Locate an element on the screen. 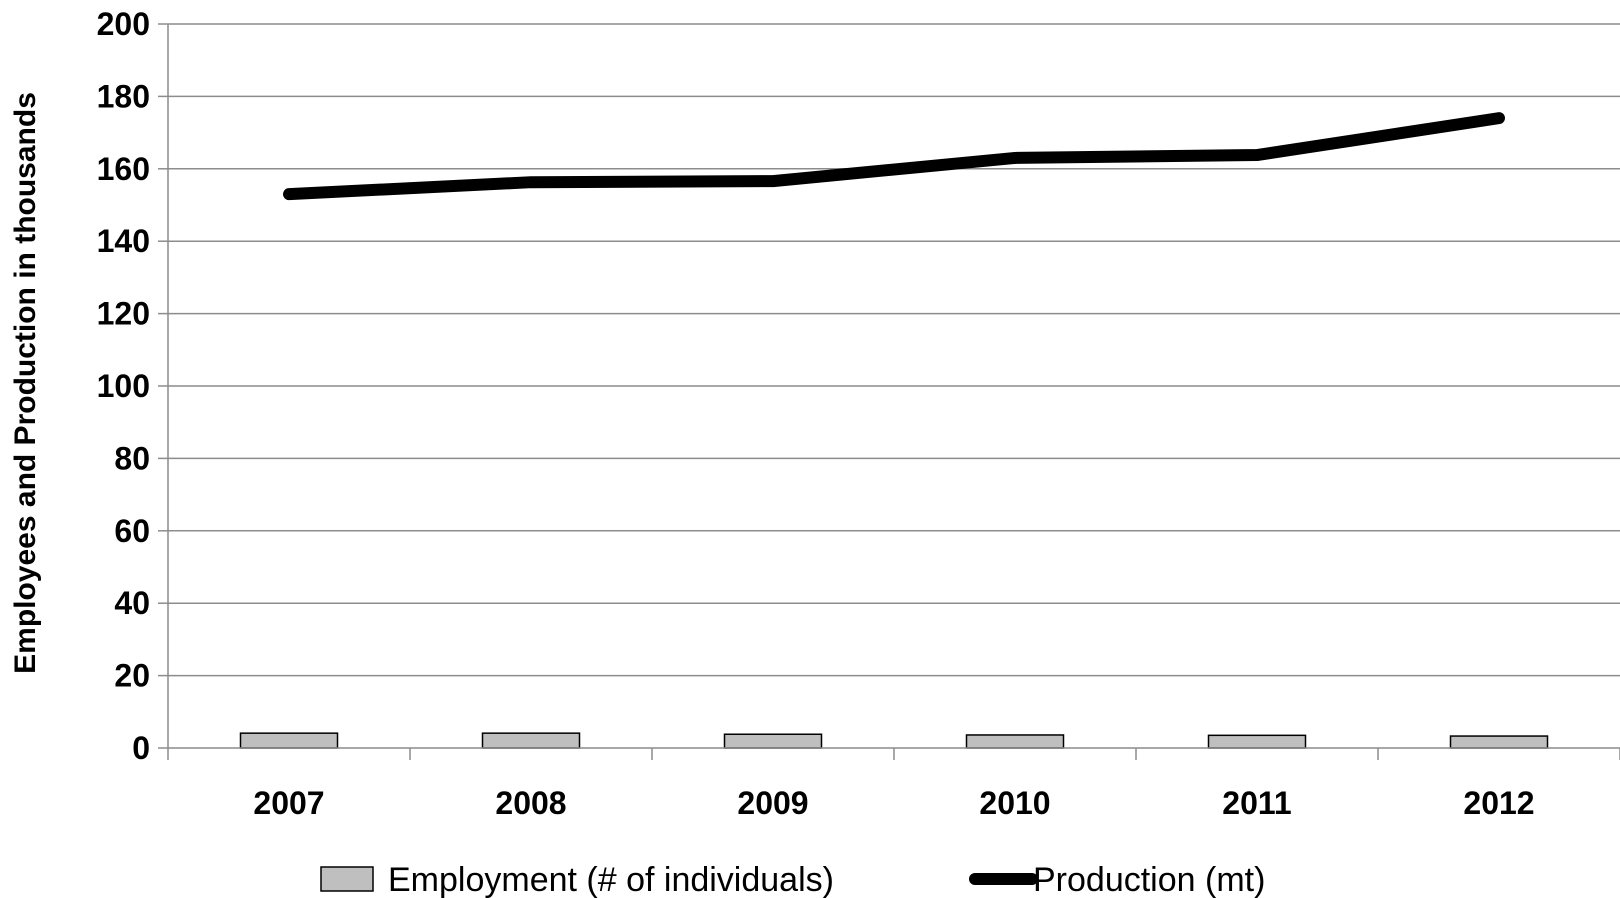 Image resolution: width=1620 pixels, height=898 pixels. y-tick-label: 100 is located at coordinates (123, 386).